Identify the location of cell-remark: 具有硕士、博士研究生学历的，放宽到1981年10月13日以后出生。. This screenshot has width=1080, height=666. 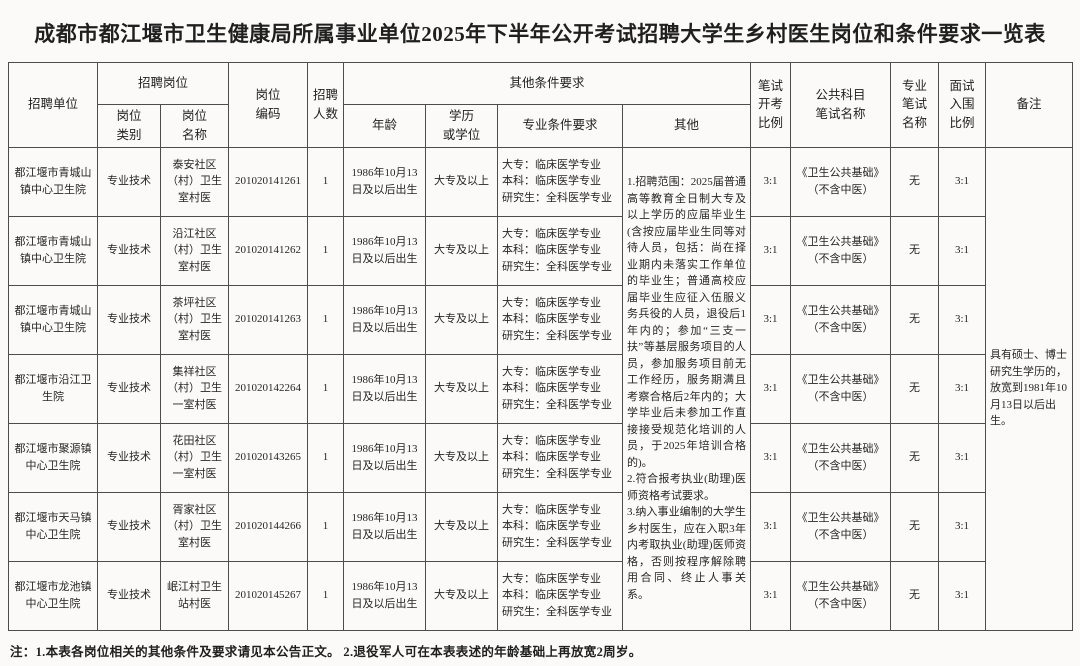
(1029, 388).